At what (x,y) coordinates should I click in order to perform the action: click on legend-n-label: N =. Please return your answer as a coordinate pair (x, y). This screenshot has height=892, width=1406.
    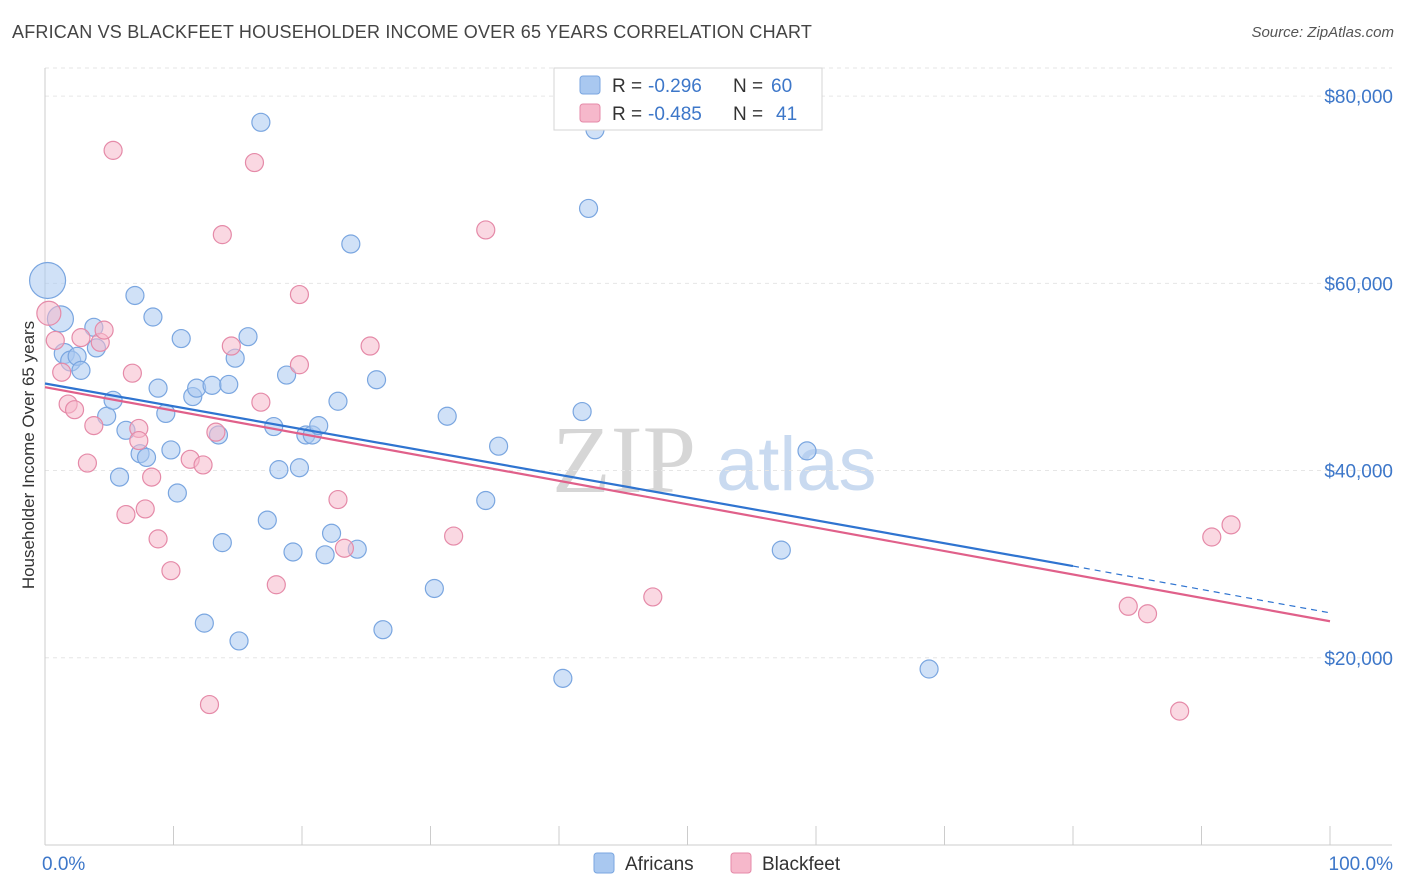
    Looking at the image, I should click on (748, 86).